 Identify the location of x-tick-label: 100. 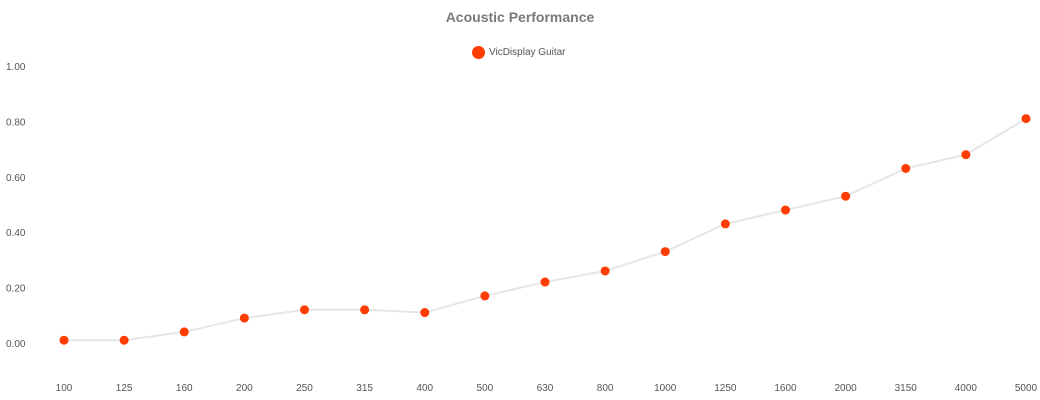
(64, 388).